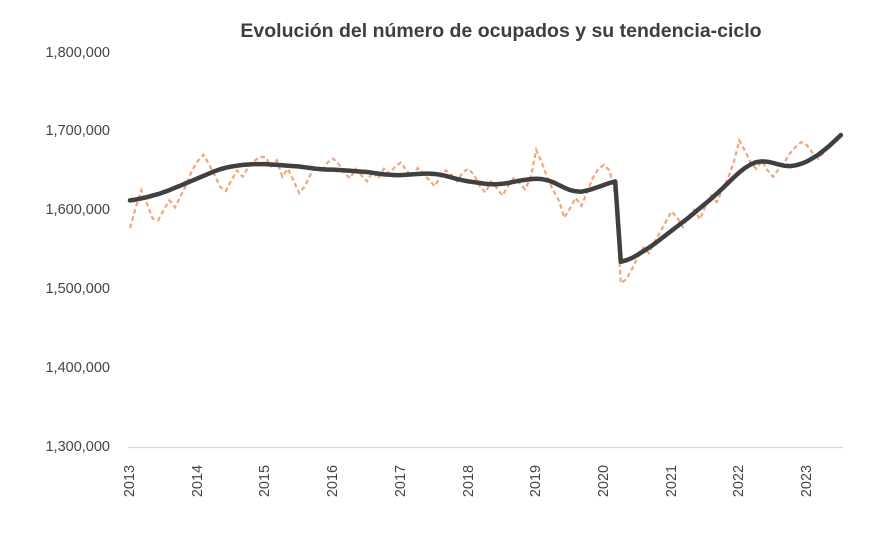 This screenshot has width=889, height=537. I want to click on x-tick-label: 2023, so click(807, 481).